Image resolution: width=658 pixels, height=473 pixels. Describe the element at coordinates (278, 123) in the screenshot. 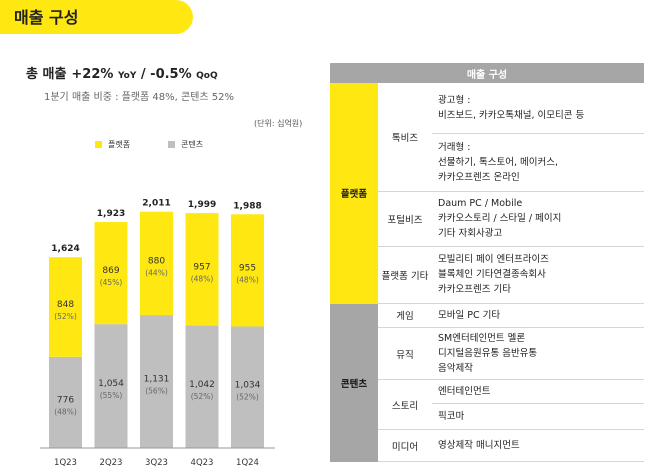

I see `unit-note: (단위: 십억원)` at that location.